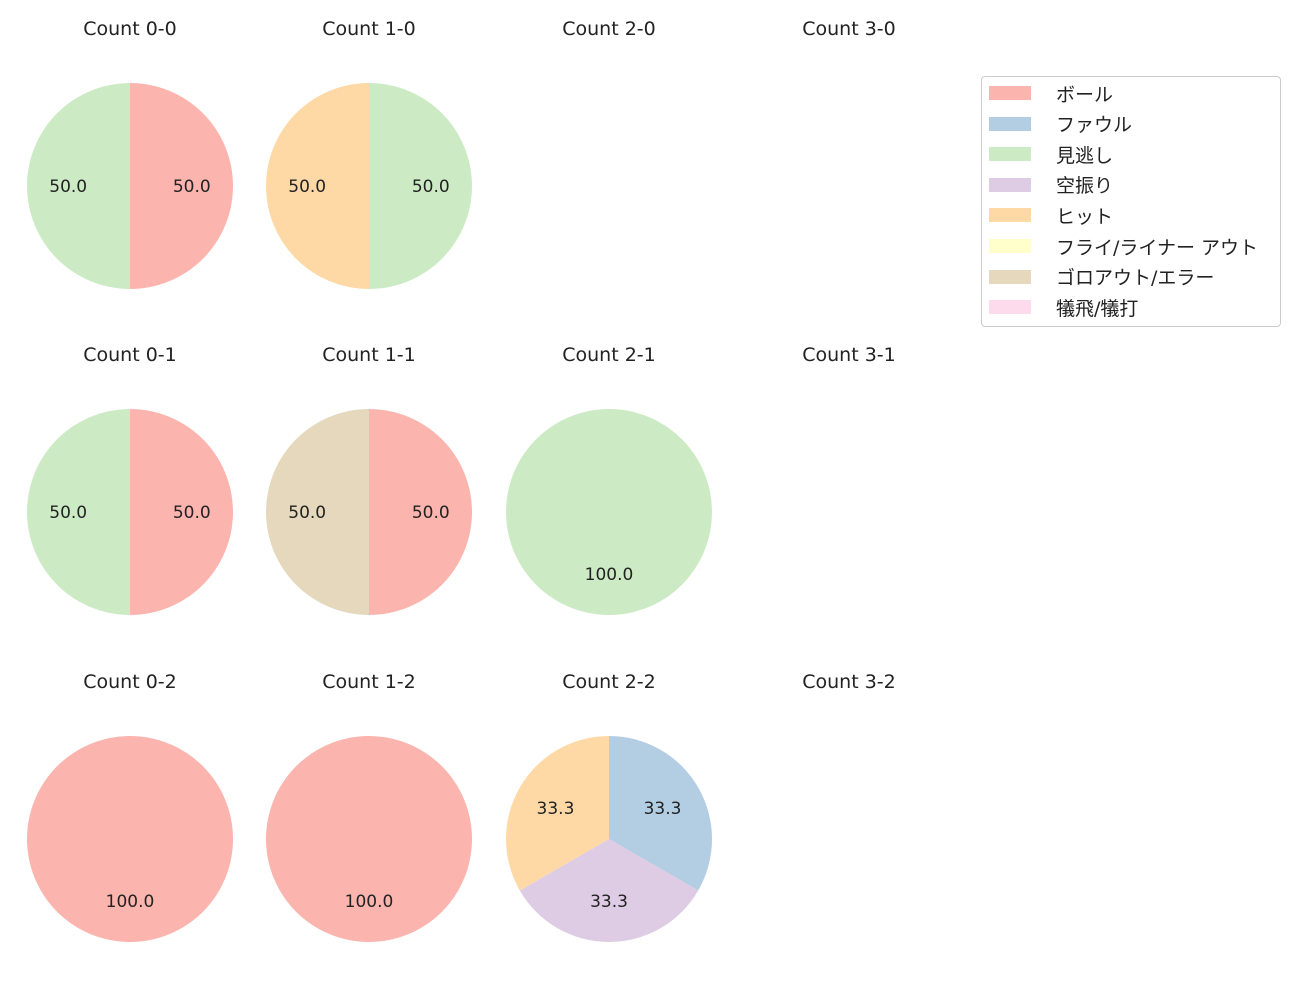  I want to click on pie-chart: Count 2-2 33.3 33.3 33.3, so click(609, 806).